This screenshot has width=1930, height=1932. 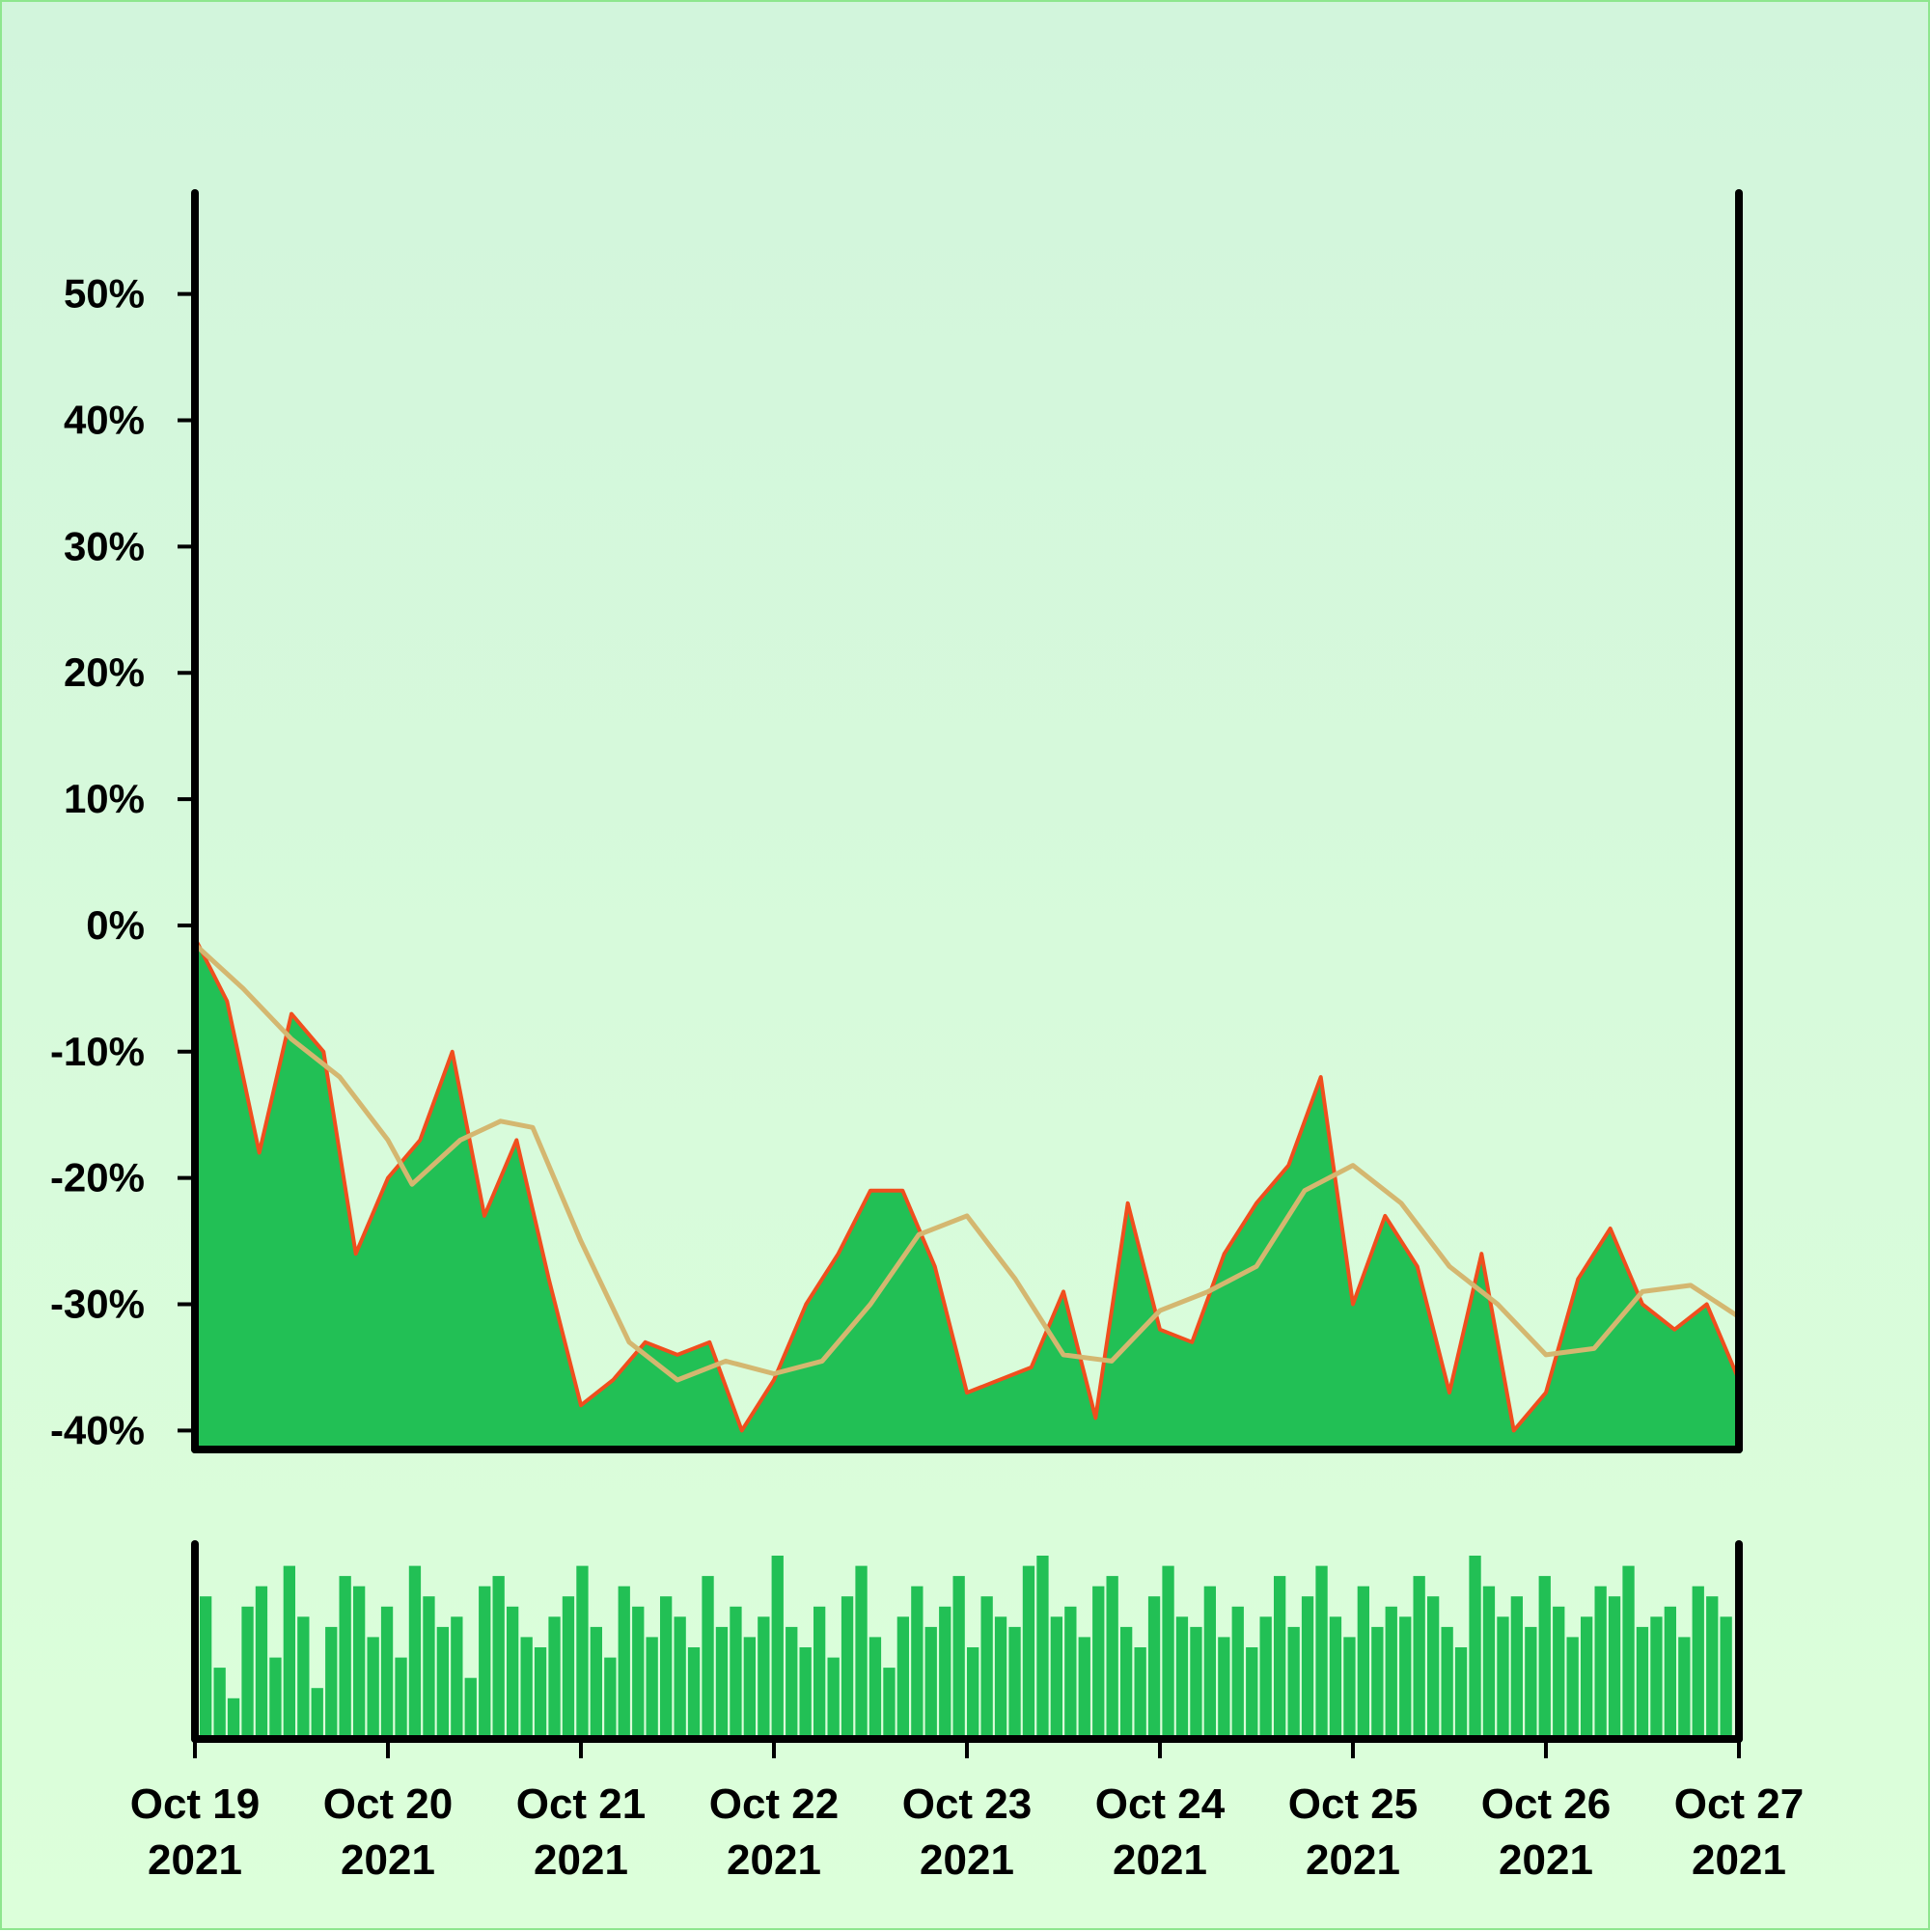 What do you see at coordinates (774, 1804) in the screenshot?
I see `x-tick-label-date: Oct 22` at bounding box center [774, 1804].